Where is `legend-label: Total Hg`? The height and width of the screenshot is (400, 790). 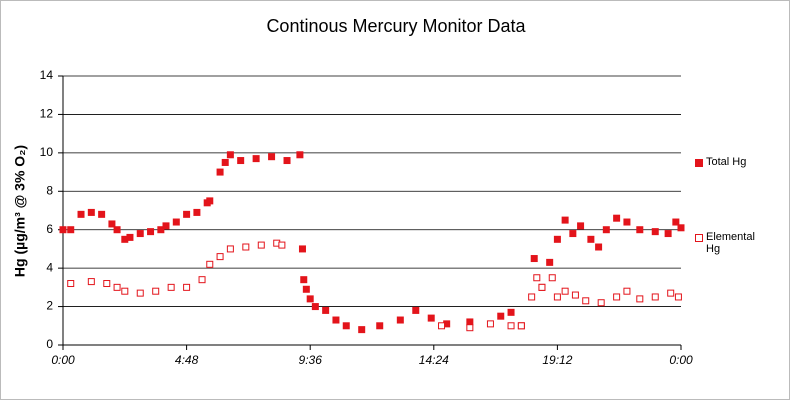
legend-label: Total Hg is located at coordinates (726, 162).